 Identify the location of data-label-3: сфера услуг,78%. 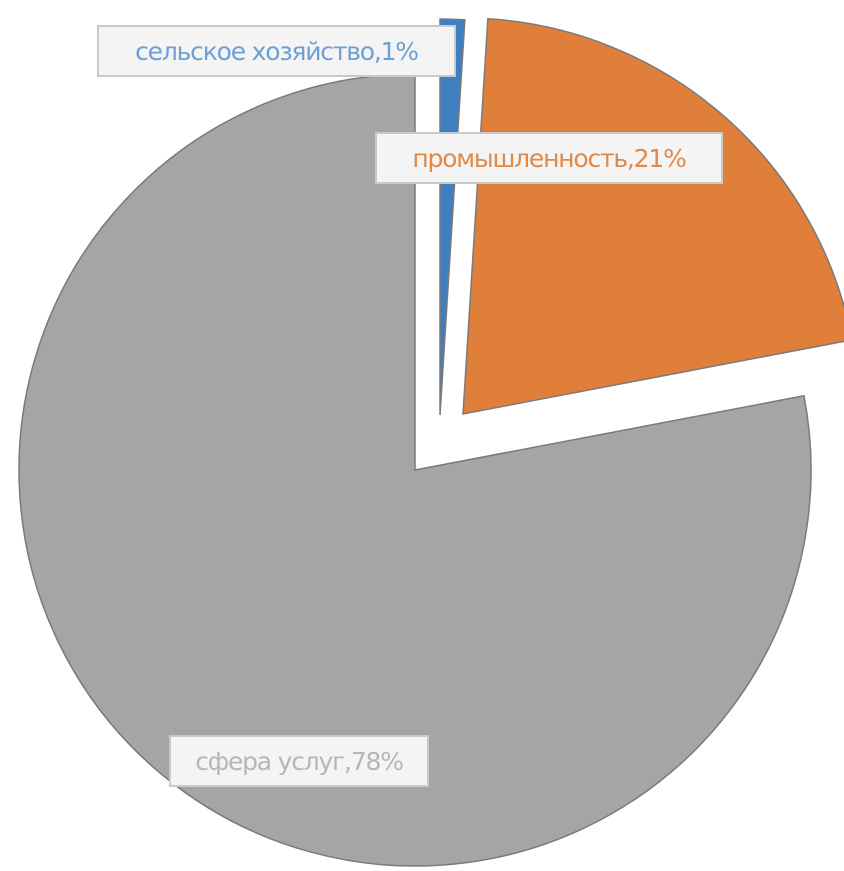
(299, 761).